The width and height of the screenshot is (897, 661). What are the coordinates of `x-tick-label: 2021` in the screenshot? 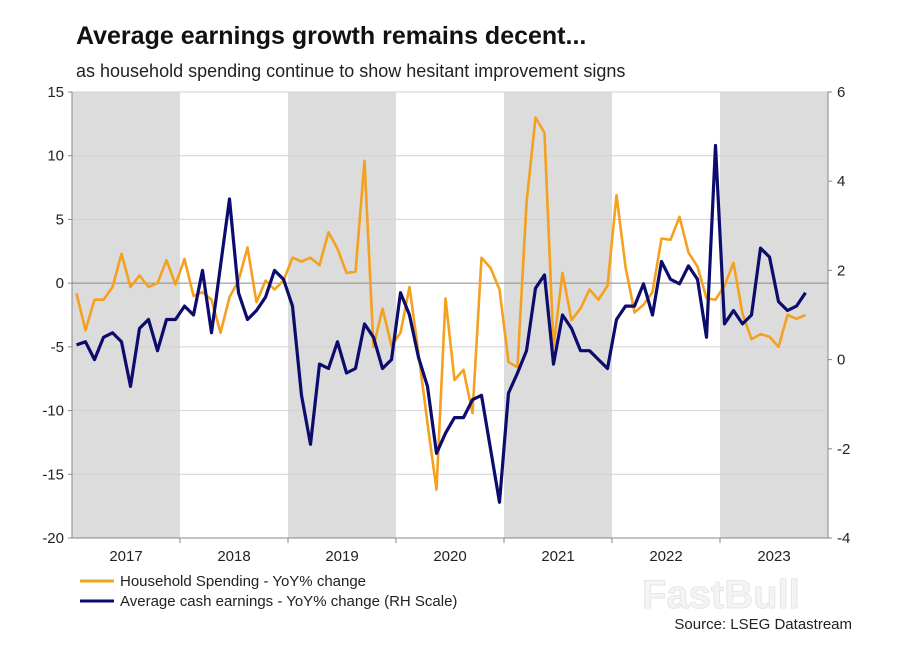 It's located at (557, 556).